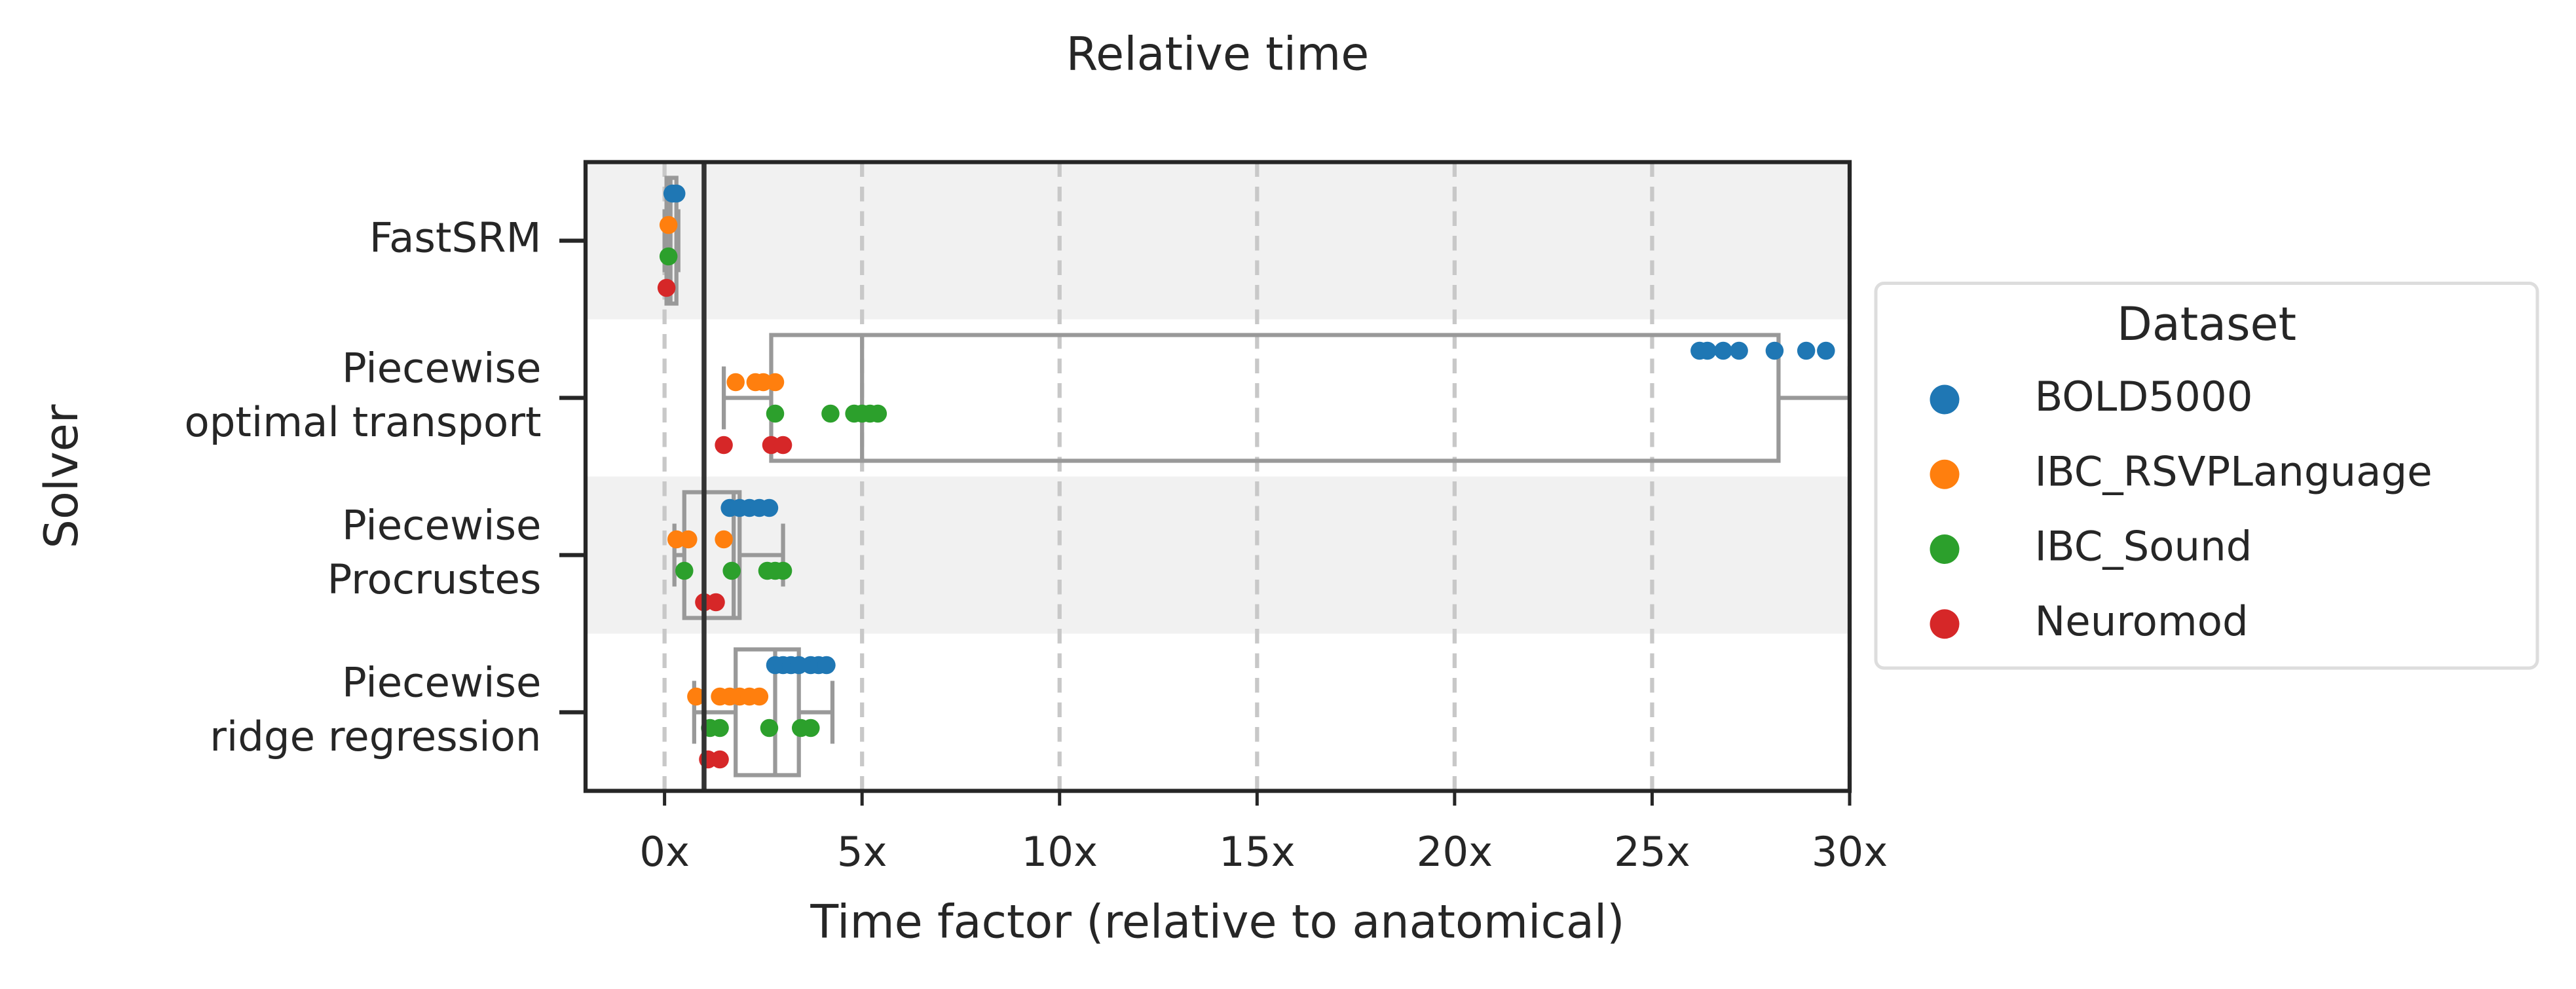 This screenshot has width=2576, height=989. What do you see at coordinates (1257, 852) in the screenshot?
I see `x-tick-label: 15x` at bounding box center [1257, 852].